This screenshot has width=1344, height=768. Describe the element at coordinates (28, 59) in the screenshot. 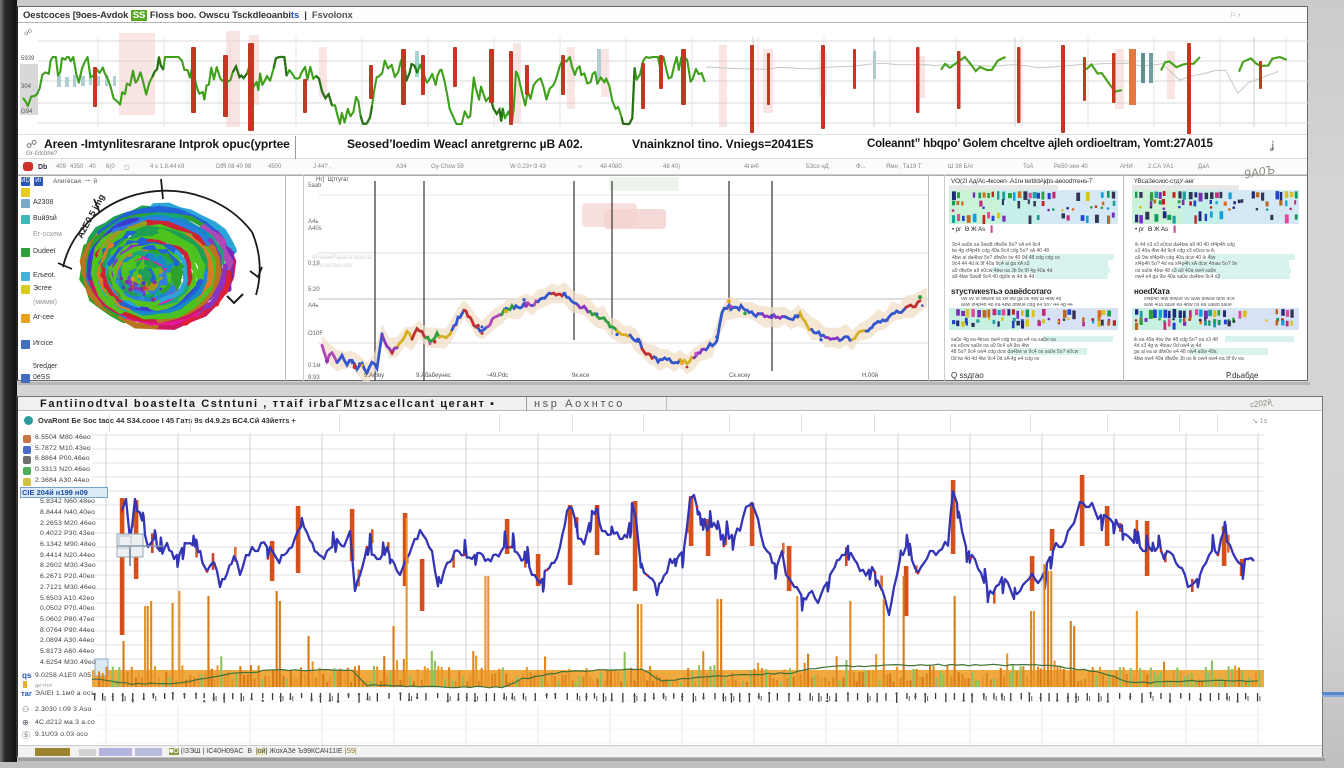

I see `svg-text: 5939` at that location.